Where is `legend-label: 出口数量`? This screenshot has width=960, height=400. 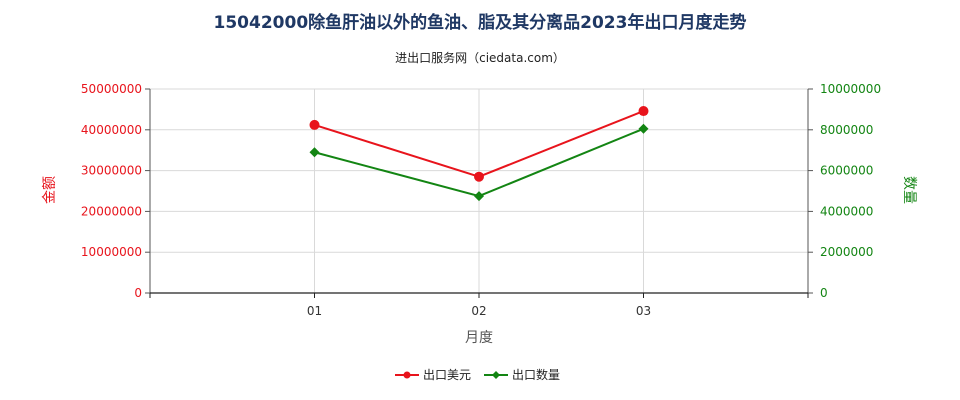 legend-label: 出口数量 is located at coordinates (536, 374).